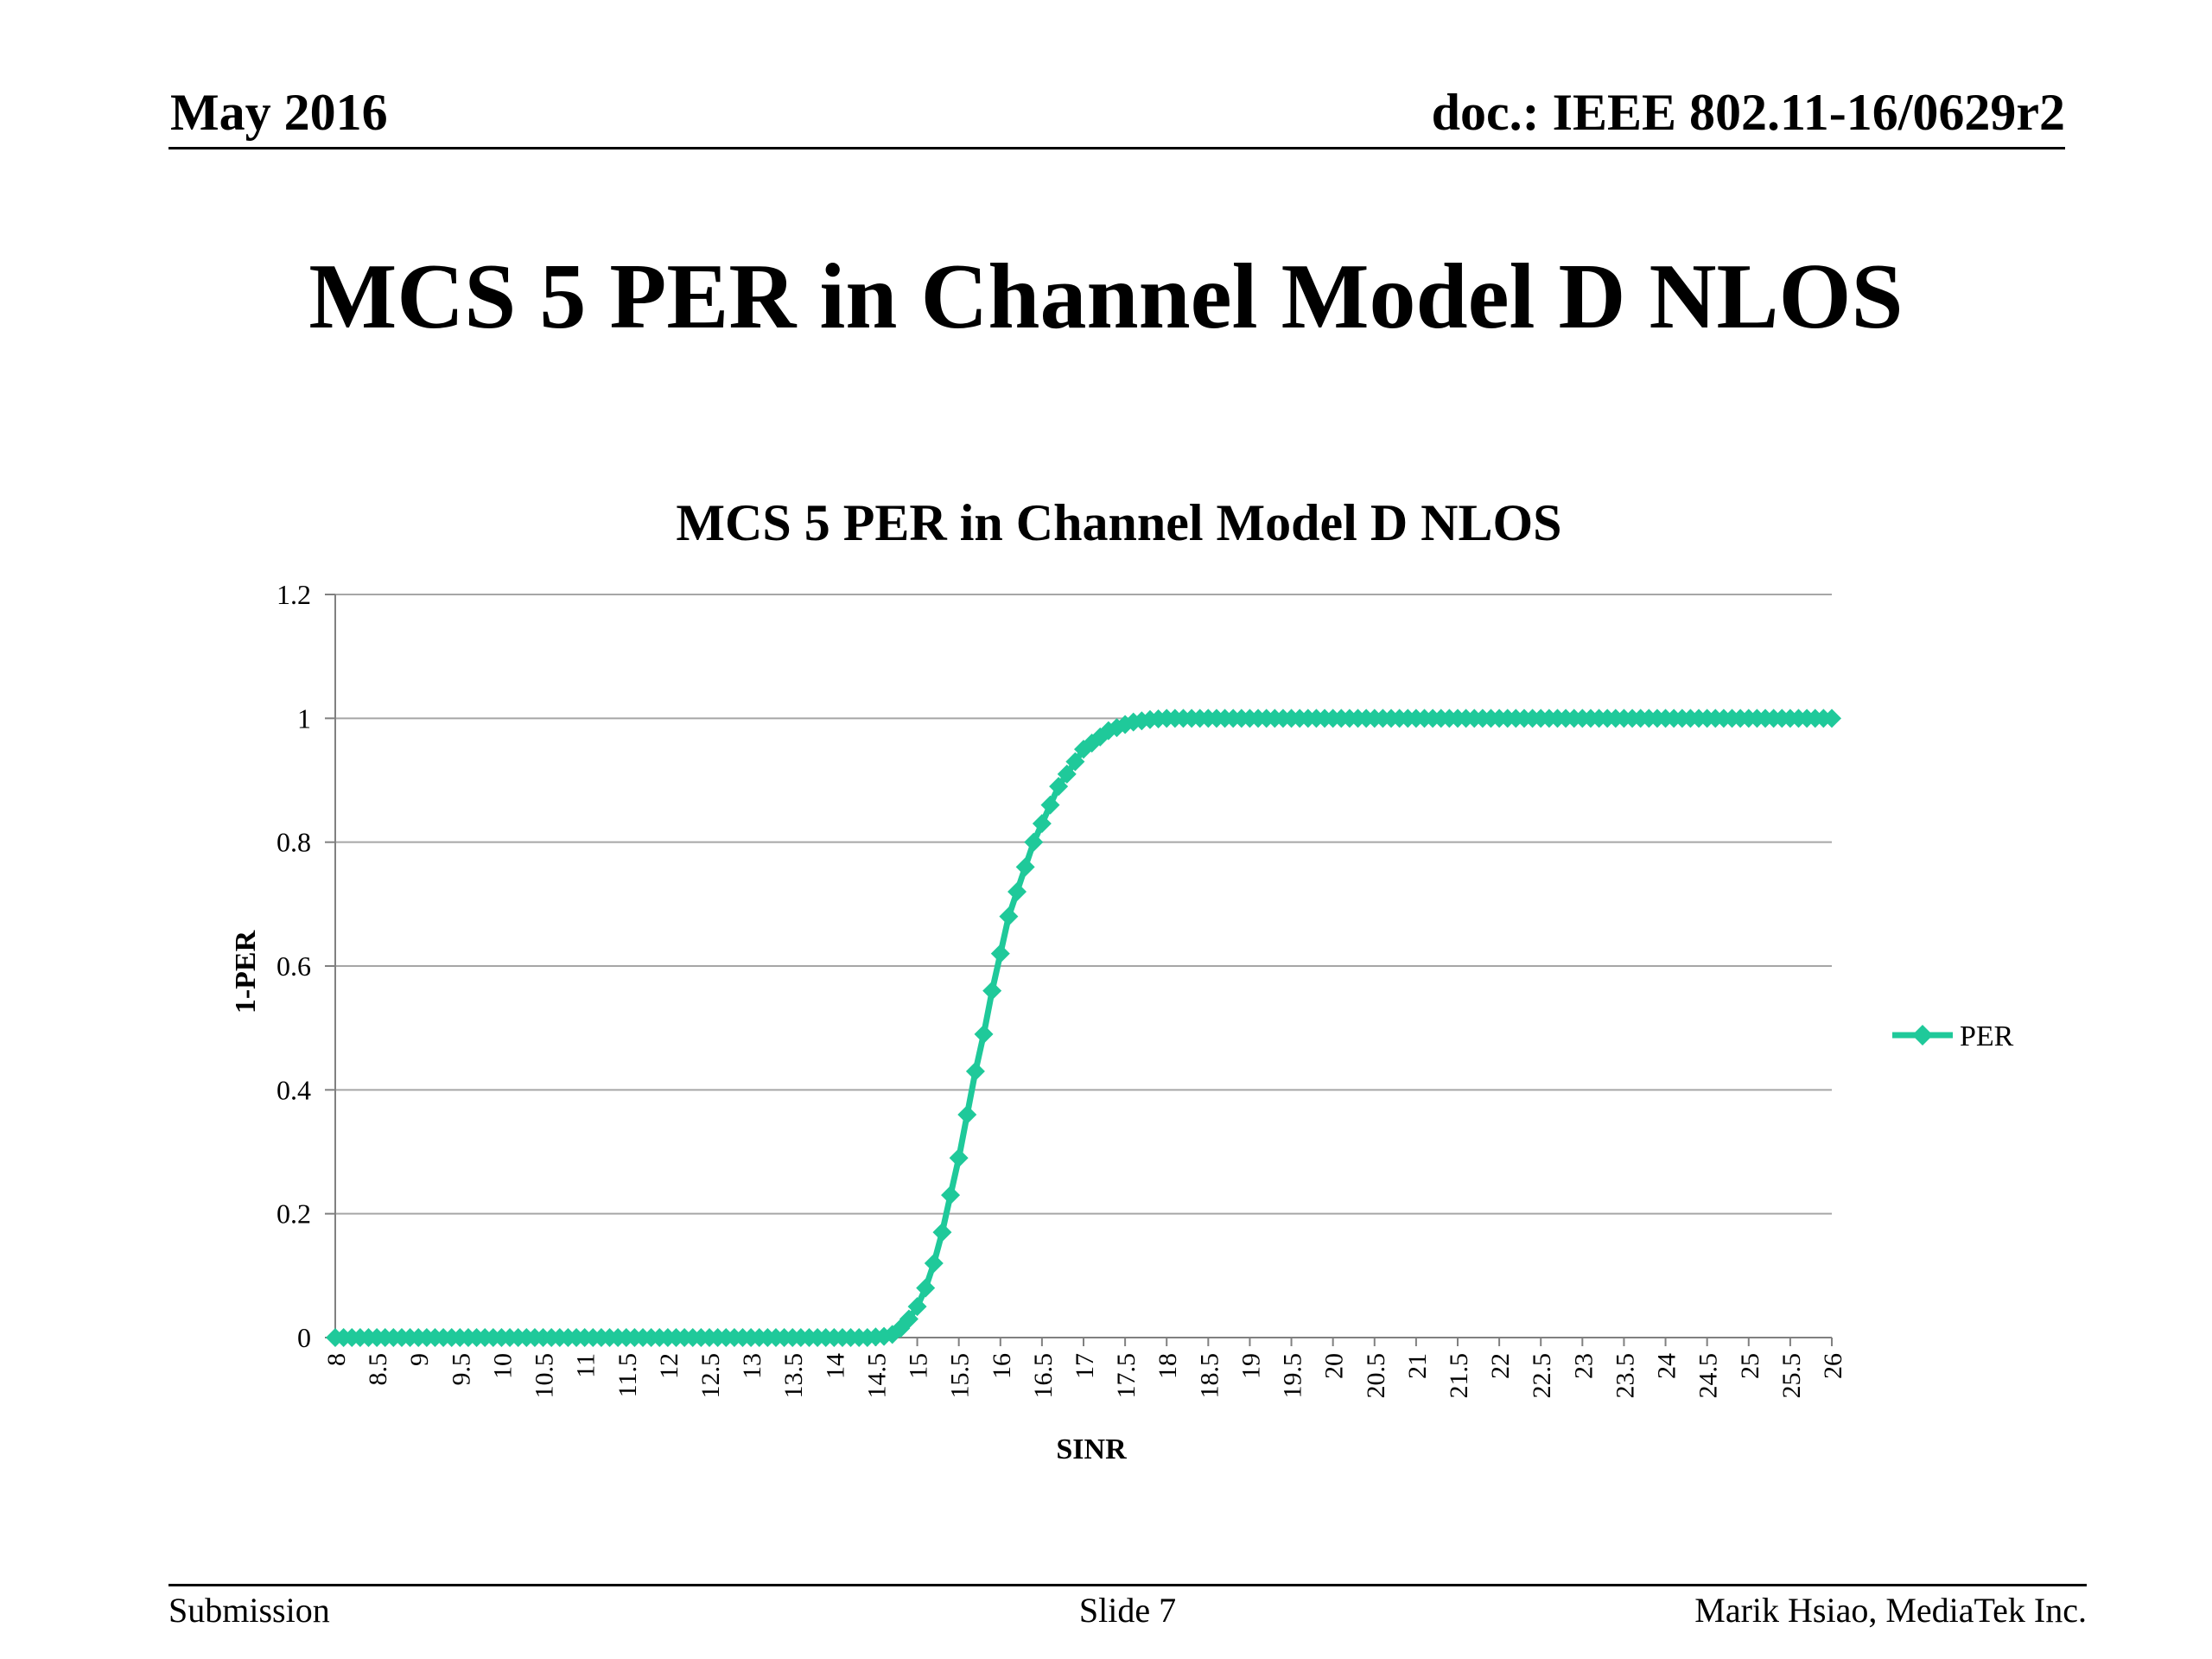 Image resolution: width=2212 pixels, height=1659 pixels. I want to click on x-tick-label: 8.5, so click(378, 1369).